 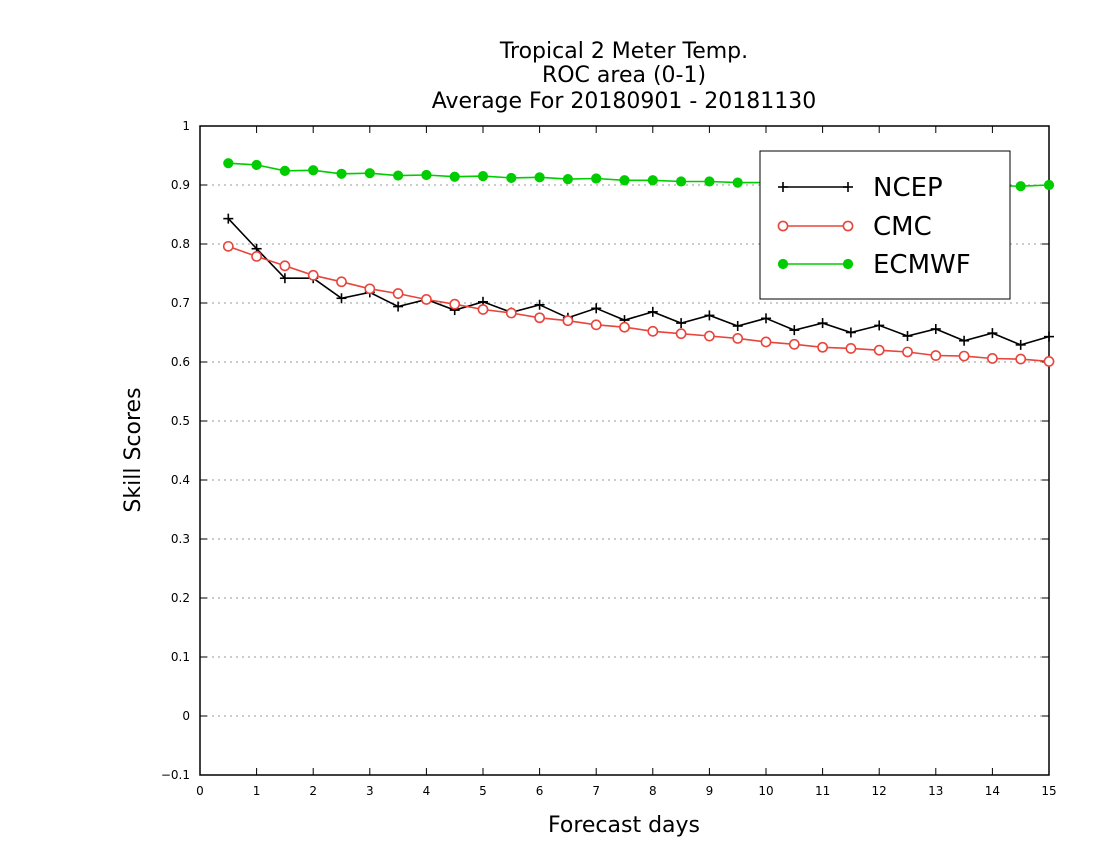 I want to click on legend-entry-ecmwf: ECMWF, so click(x=874, y=265).